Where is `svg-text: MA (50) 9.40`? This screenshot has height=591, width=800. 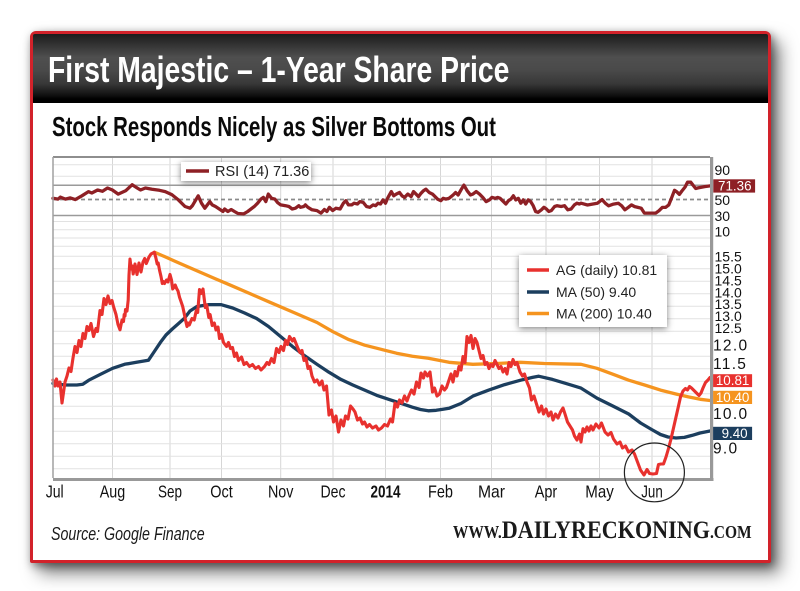 svg-text: MA (50) 9.40 is located at coordinates (596, 292).